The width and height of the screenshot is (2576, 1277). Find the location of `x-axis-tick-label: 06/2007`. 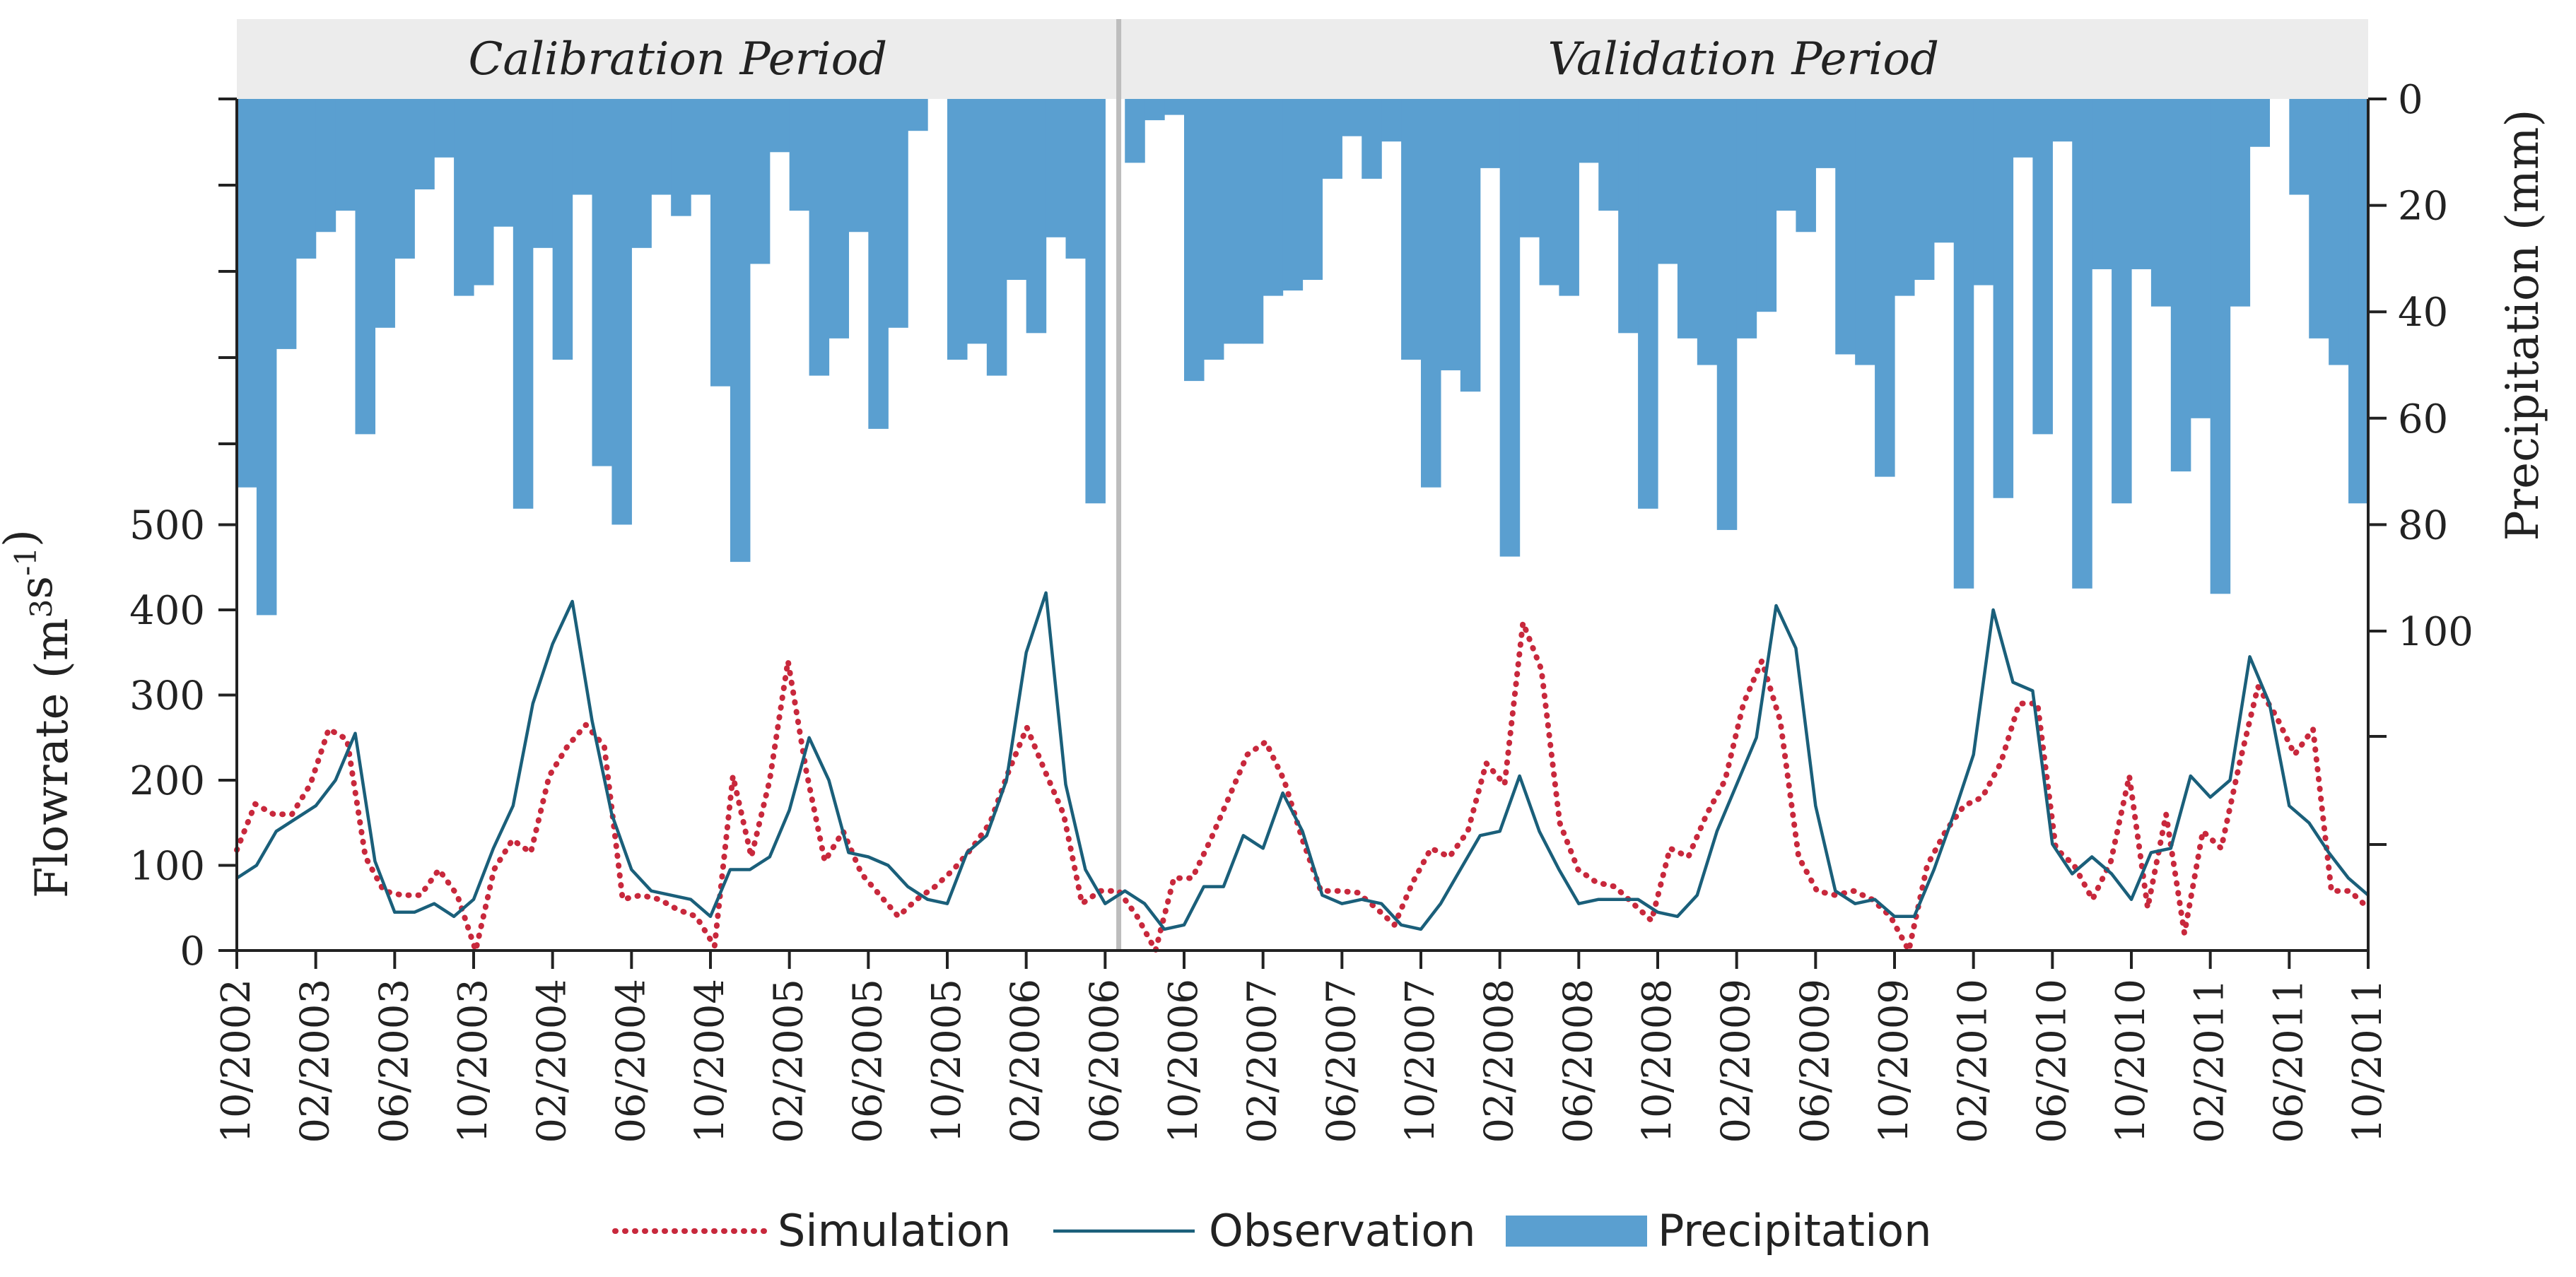

x-axis-tick-label: 06/2007 is located at coordinates (1341, 1061).